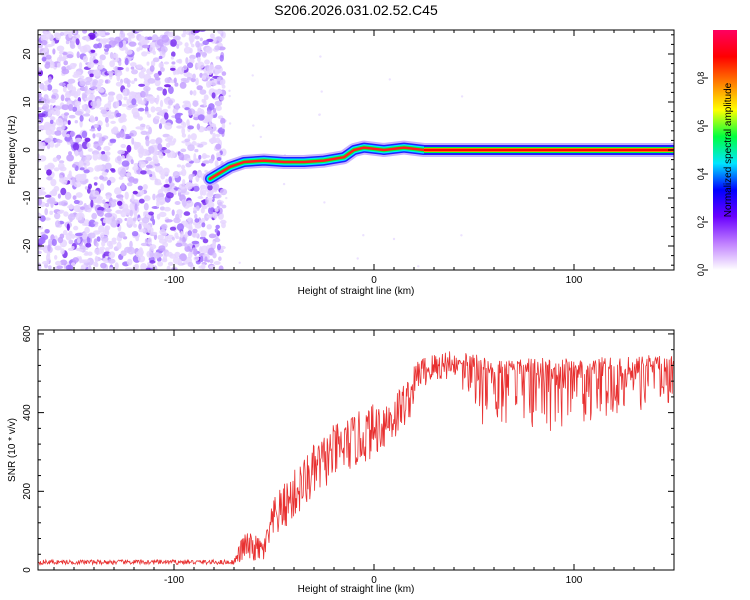  What do you see at coordinates (701, 126) in the screenshot?
I see `colorbar-tick-label: 0.6` at bounding box center [701, 126].